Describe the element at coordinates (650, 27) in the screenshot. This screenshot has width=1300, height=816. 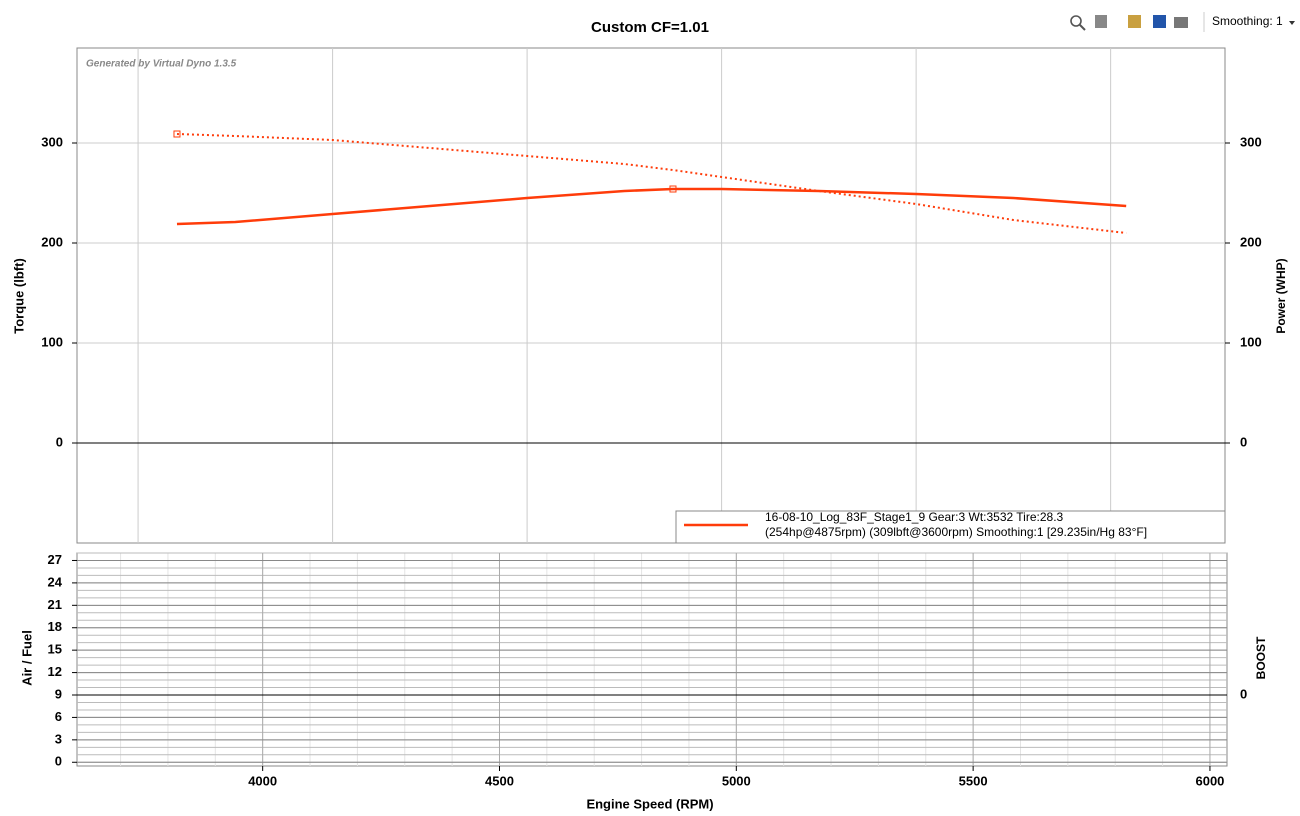
I see `chart-title: Custom CF=1.01` at that location.